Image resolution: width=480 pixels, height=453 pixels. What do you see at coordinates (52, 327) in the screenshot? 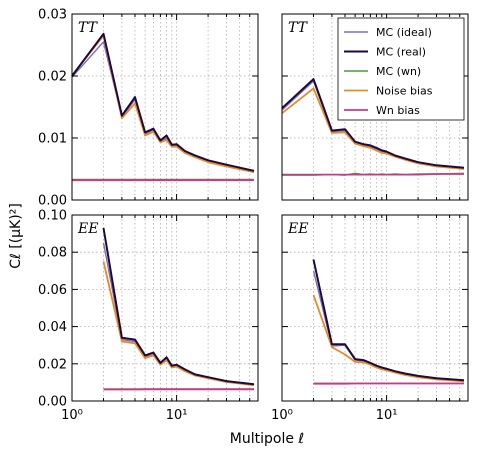
I see `y-tick-label: 0.04` at bounding box center [52, 327].